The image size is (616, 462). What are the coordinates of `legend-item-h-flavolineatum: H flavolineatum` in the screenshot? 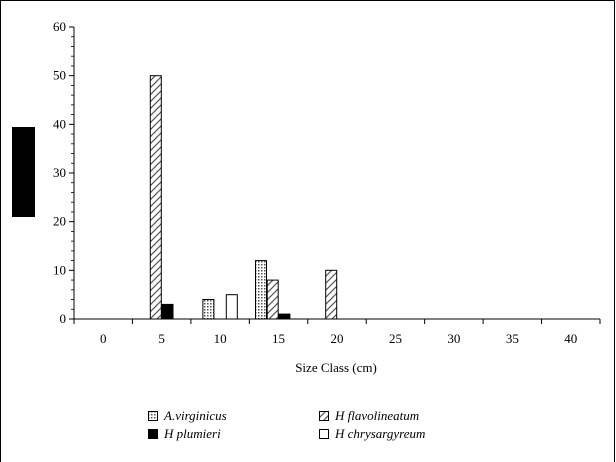 It's located at (369, 416).